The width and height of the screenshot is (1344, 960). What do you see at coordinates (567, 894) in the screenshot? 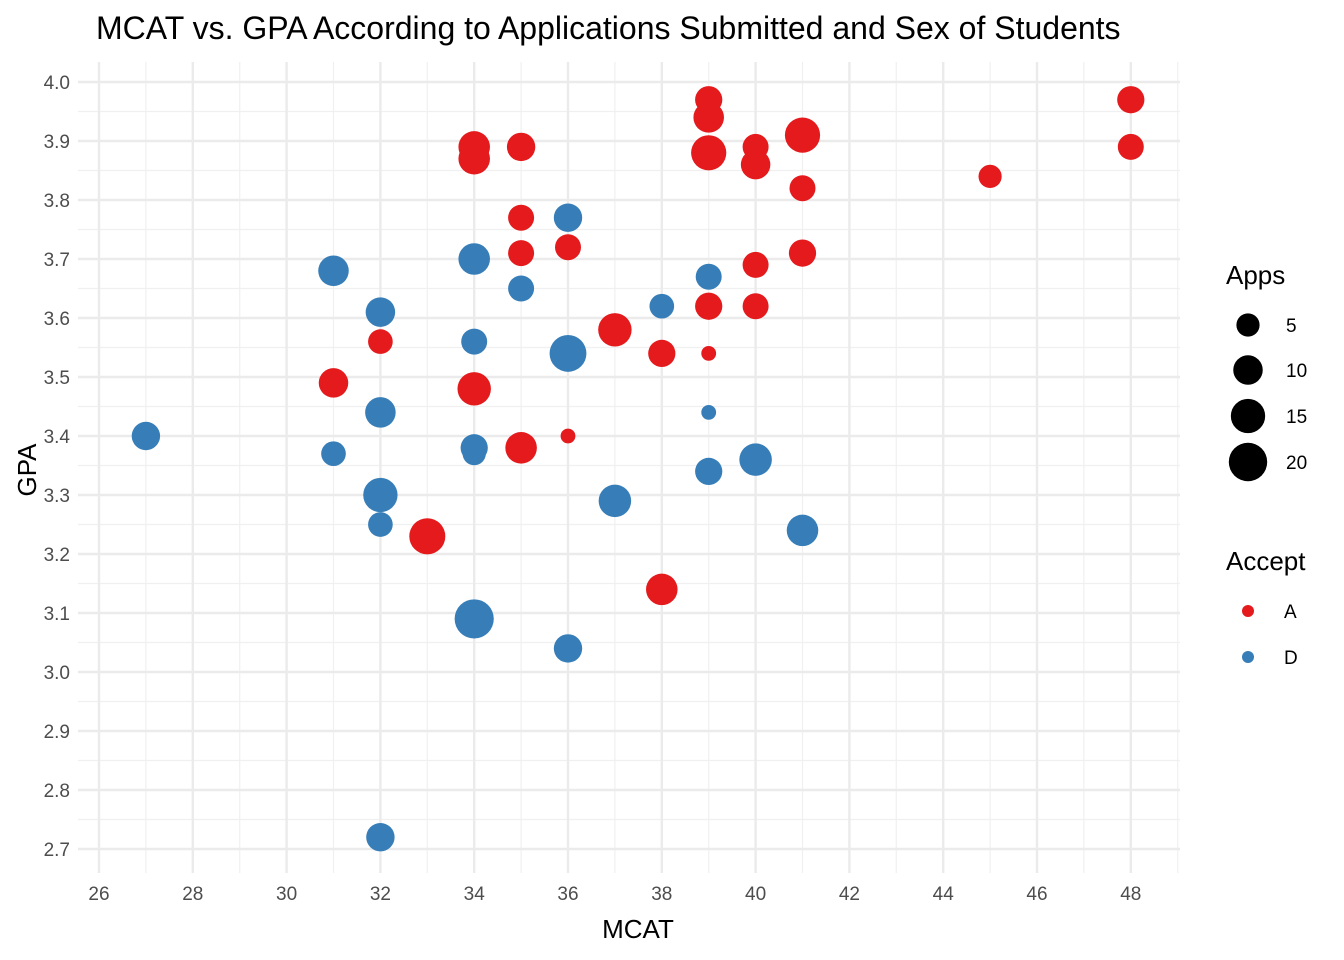
I see `x-tick-label: 36` at bounding box center [567, 894].